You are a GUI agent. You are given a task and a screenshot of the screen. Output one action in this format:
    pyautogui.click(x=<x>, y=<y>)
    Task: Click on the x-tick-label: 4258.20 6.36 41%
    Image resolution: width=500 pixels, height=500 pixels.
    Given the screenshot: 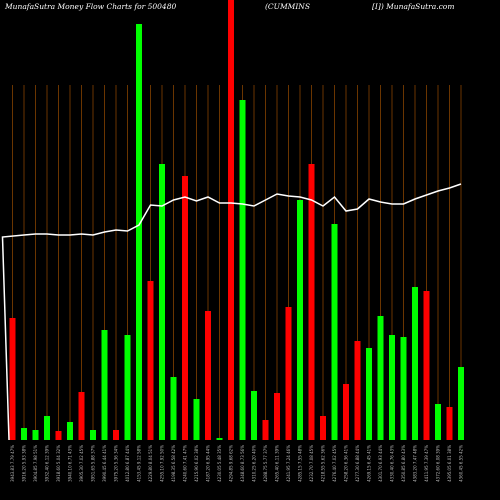 What is the action you would take?
    pyautogui.click(x=346, y=463)
    